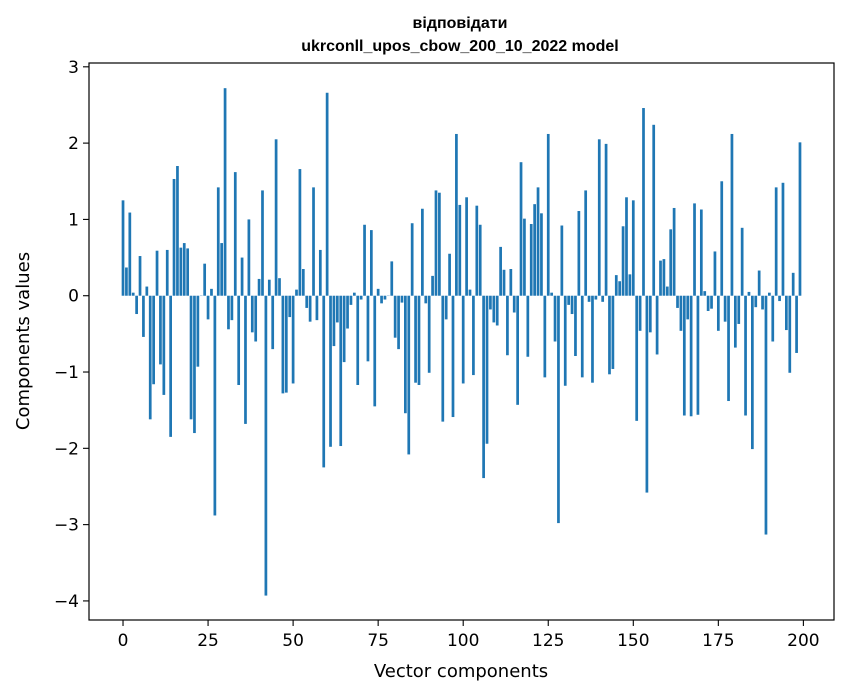 Image resolution: width=847 pixels, height=696 pixels. What do you see at coordinates (548, 641) in the screenshot?
I see `x-tick-label: 125` at bounding box center [548, 641].